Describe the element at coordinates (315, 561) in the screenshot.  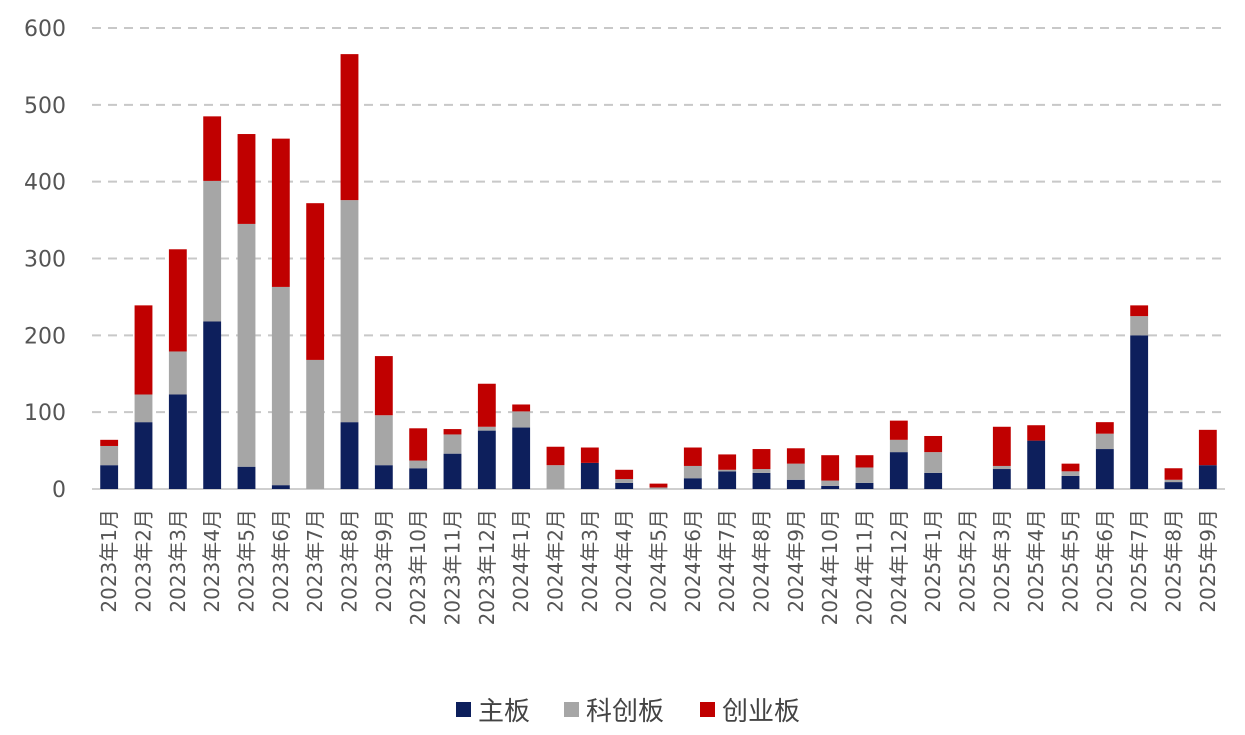
I see `x-tick-label: 2023年7月` at that location.